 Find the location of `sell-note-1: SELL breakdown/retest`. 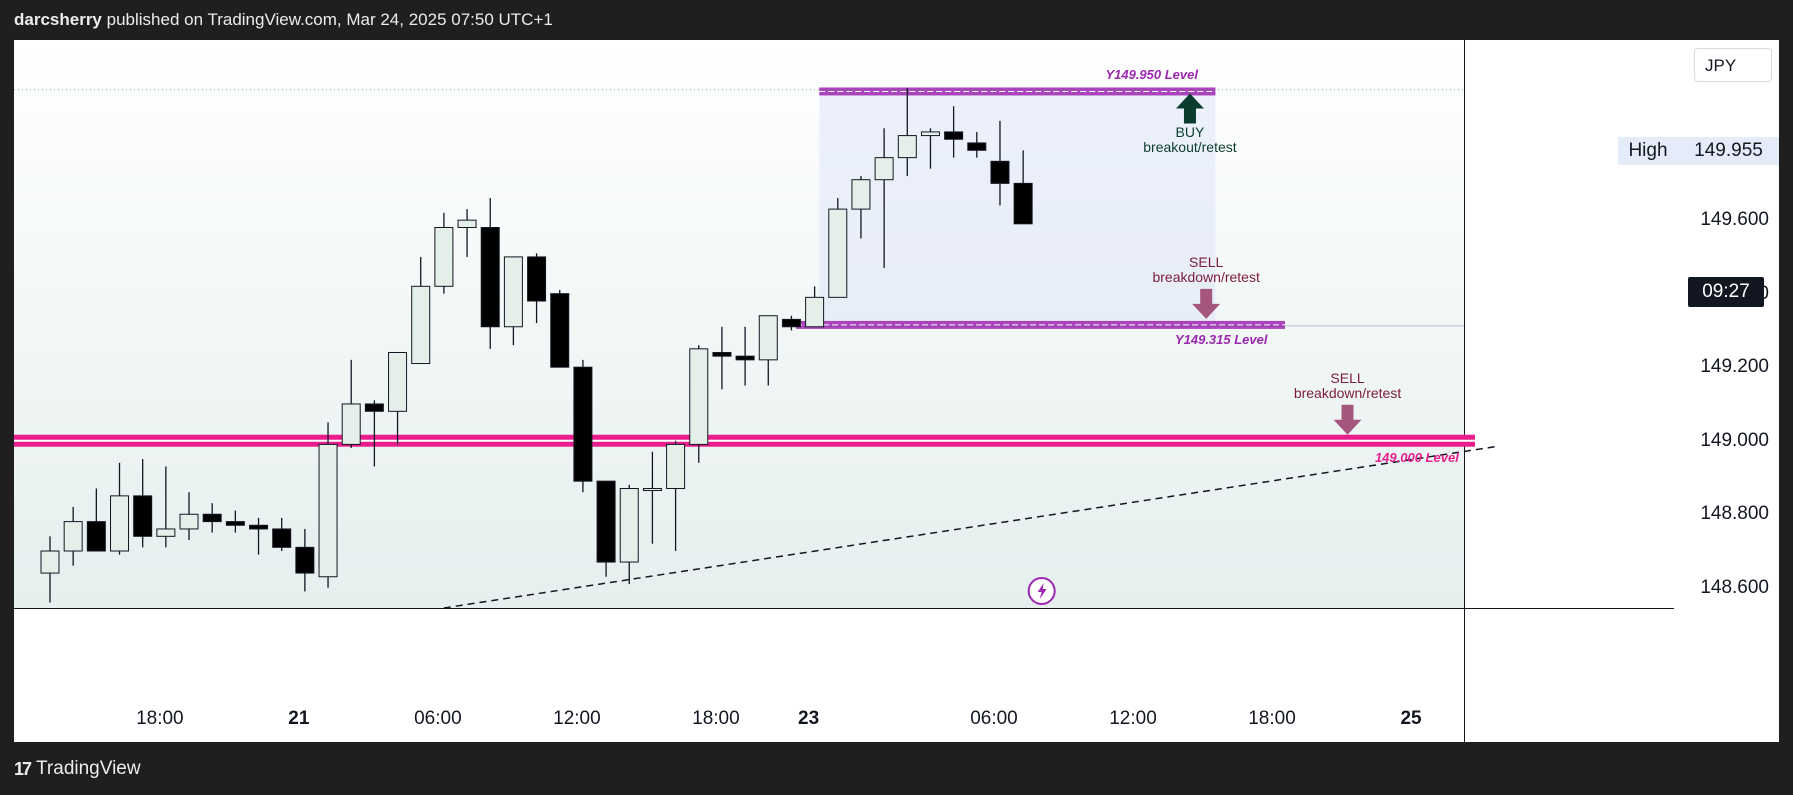

sell-note-1: SELL breakdown/retest is located at coordinates (1206, 269).